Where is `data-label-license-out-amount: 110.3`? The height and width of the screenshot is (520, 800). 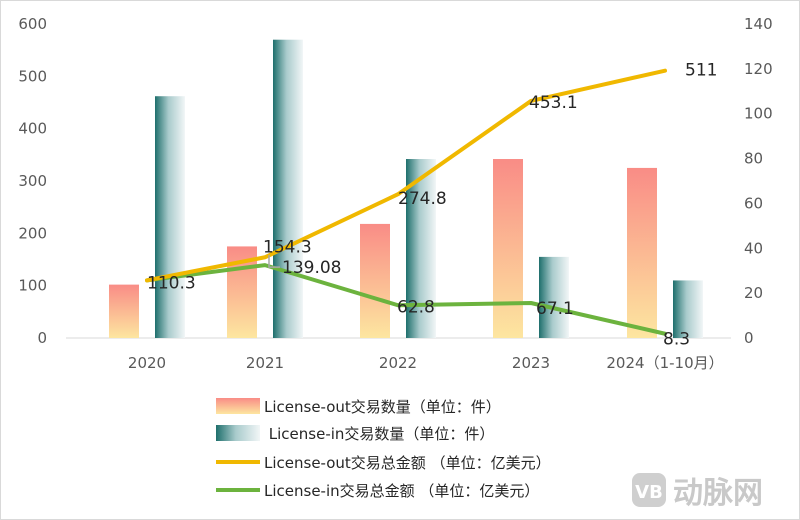
data-label-license-out-amount: 110.3 is located at coordinates (171, 283).